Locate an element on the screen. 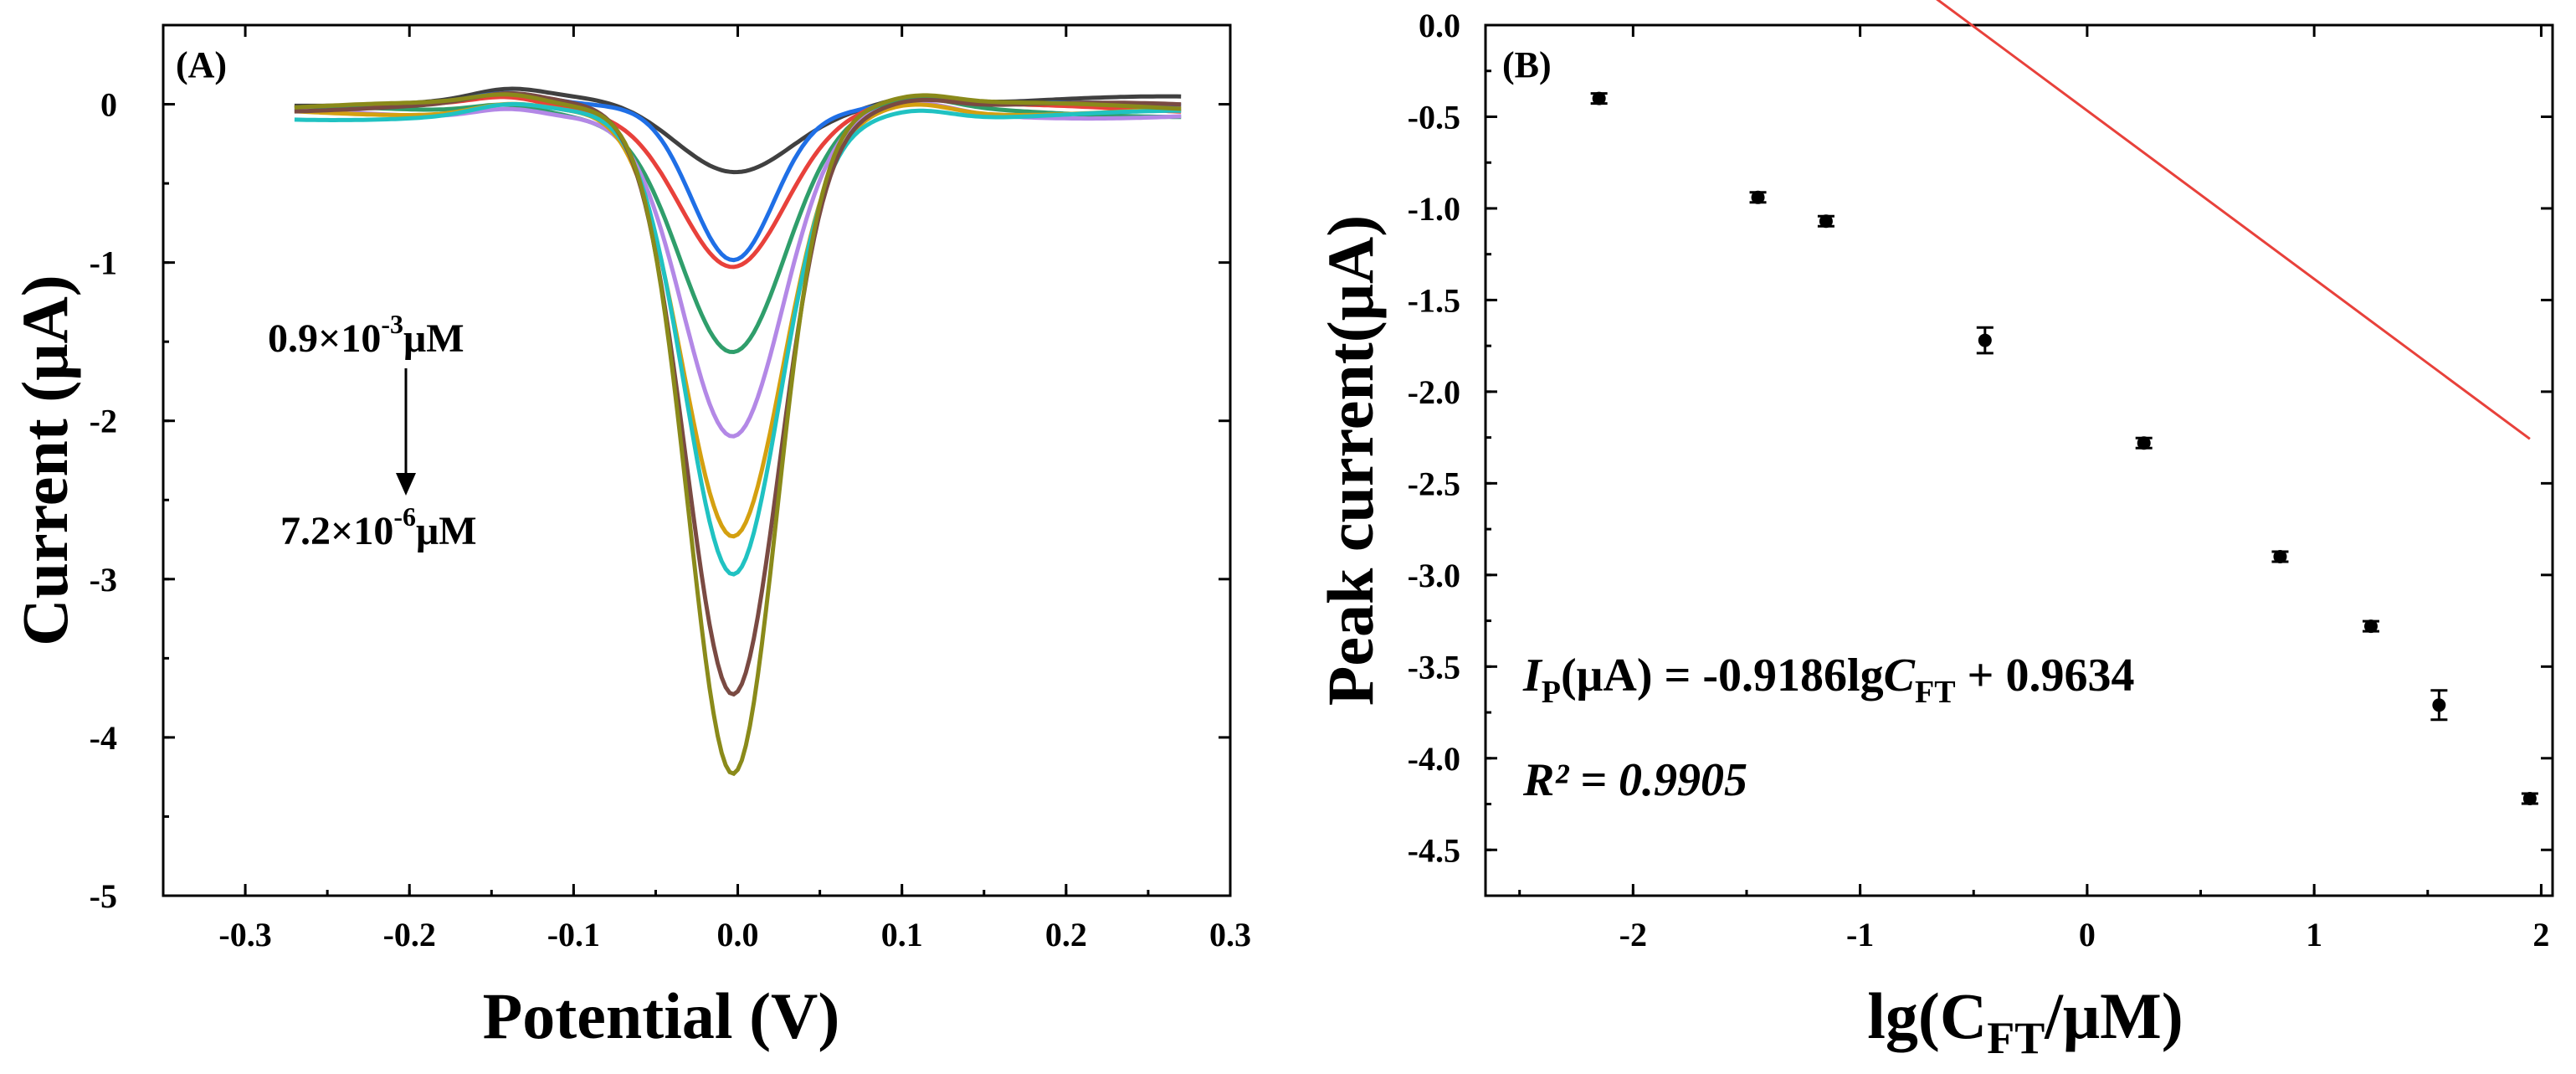 The height and width of the screenshot is (1074, 2576). b-ytick-label: -3.5 is located at coordinates (1434, 667).